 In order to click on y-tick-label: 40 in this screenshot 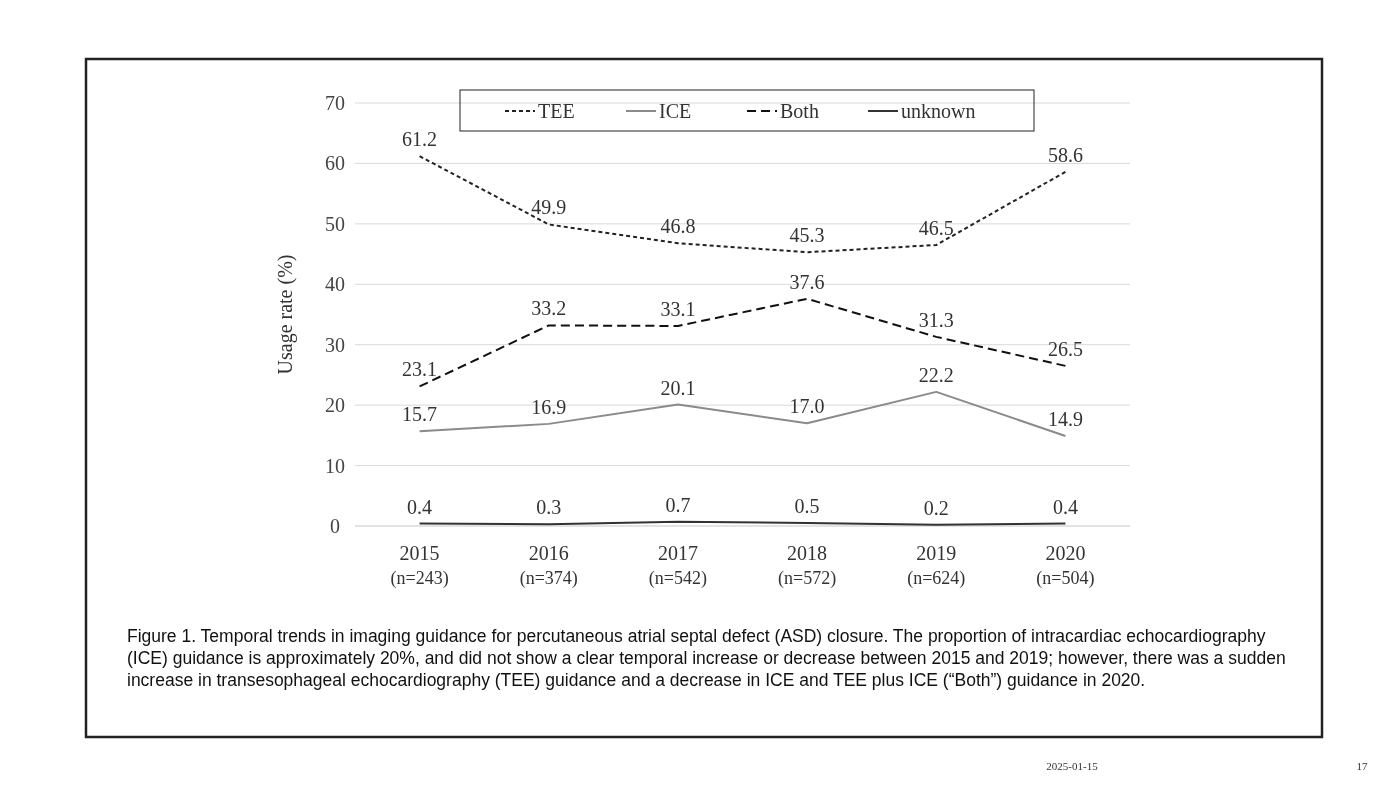, I will do `click(335, 284)`.